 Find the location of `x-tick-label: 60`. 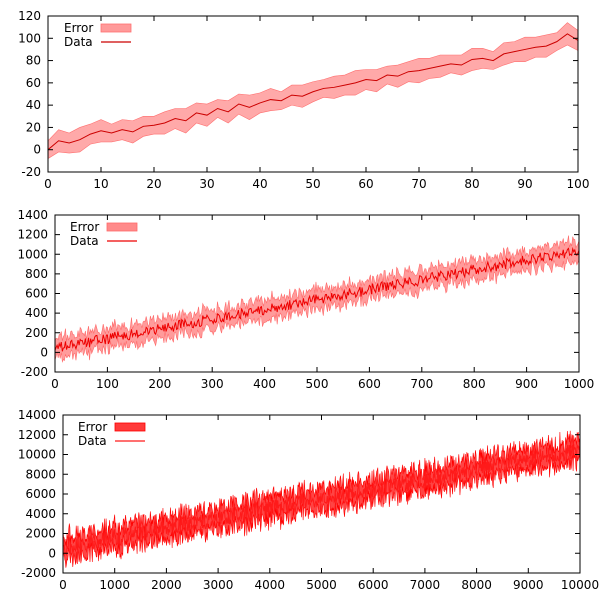

x-tick-label: 60 is located at coordinates (365, 184).